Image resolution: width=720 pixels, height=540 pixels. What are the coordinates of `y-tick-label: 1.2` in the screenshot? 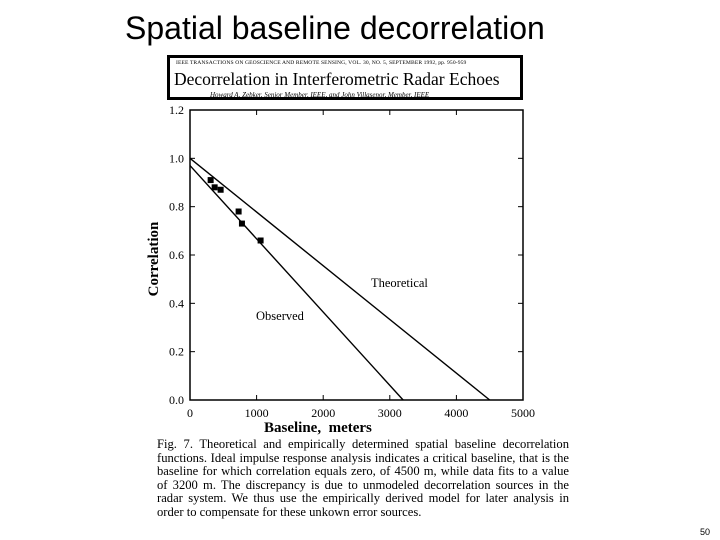 It's located at (176, 110).